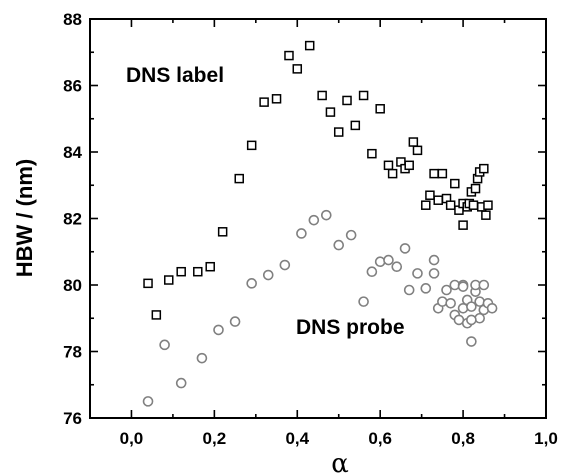  What do you see at coordinates (72, 352) in the screenshot?
I see `y-tick-label: 78` at bounding box center [72, 352].